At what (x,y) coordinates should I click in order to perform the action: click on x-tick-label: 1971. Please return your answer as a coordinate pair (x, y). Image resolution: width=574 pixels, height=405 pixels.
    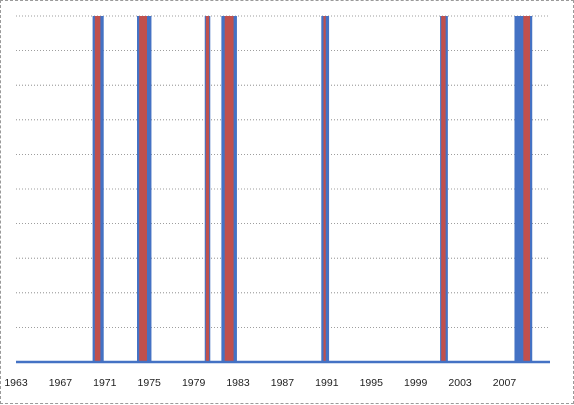
    Looking at the image, I should click on (105, 383).